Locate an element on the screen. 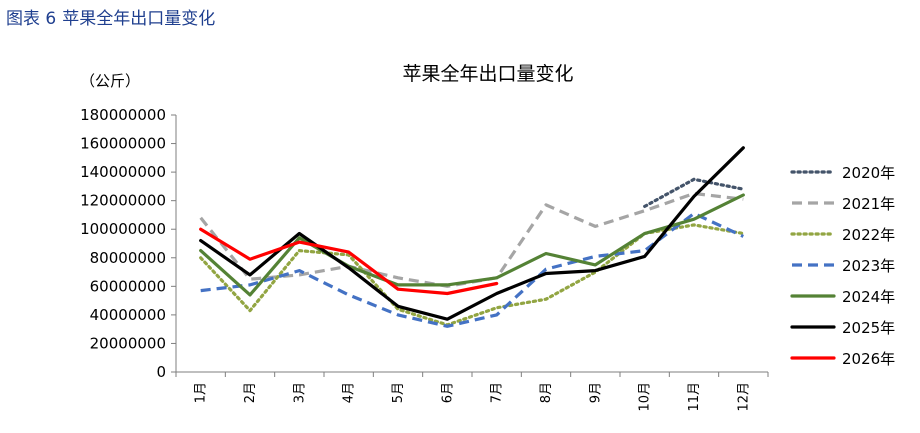 Image resolution: width=920 pixels, height=433 pixels. series-line-2020年 is located at coordinates (694, 192).